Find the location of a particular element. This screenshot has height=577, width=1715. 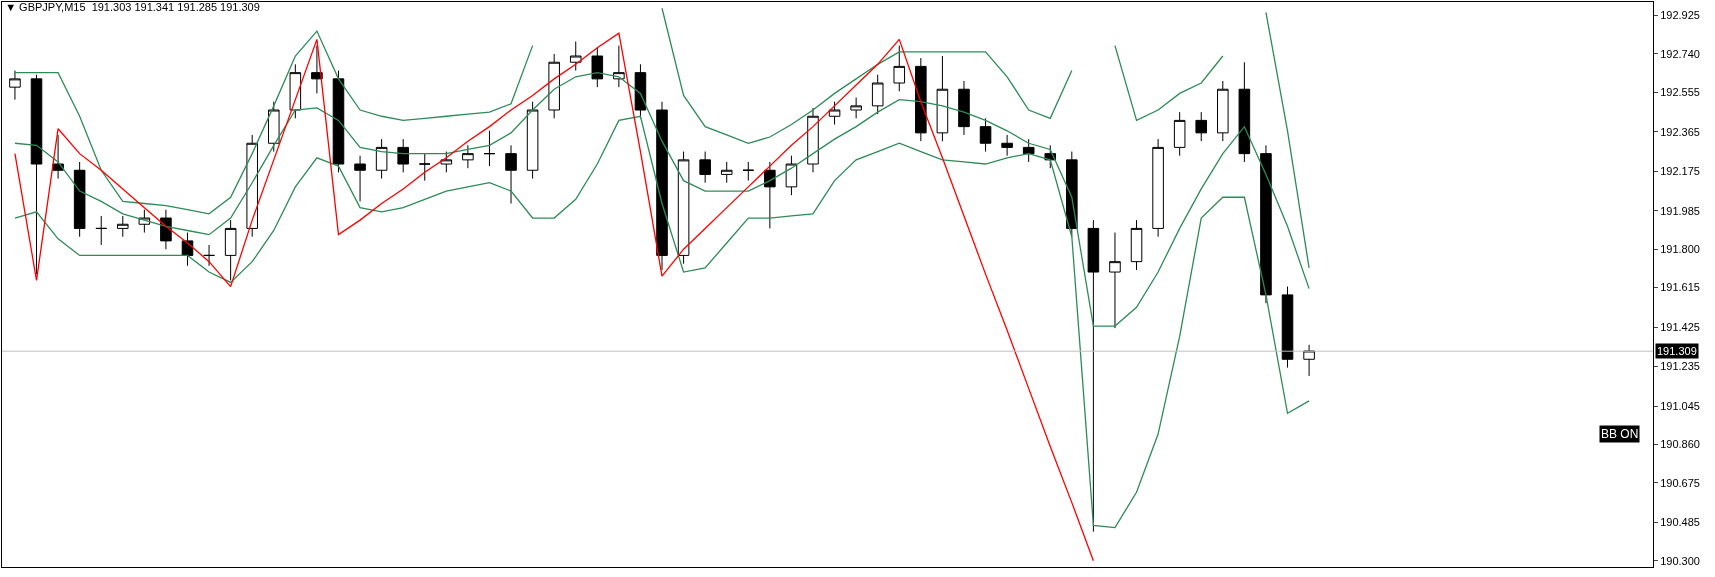

y-tick-label: 191.045 is located at coordinates (1680, 405).